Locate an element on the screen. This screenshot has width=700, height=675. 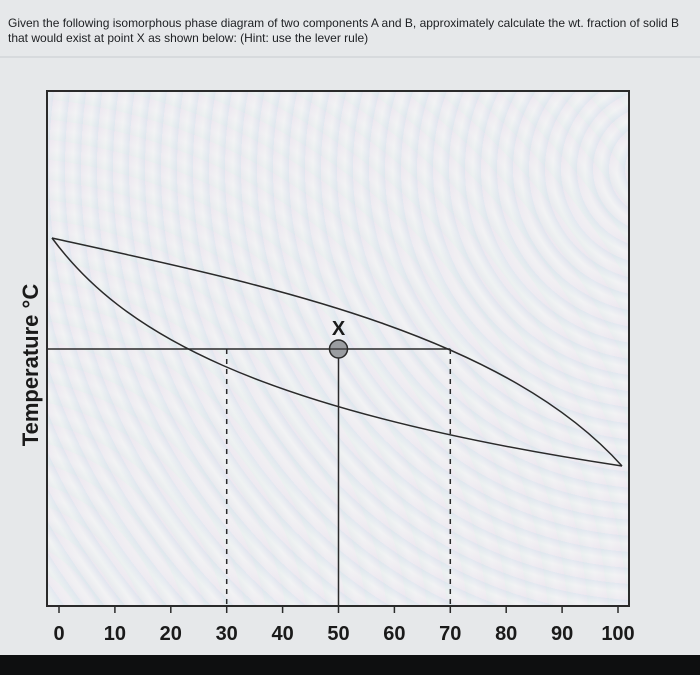
x-tick-label-80: 80 is located at coordinates (506, 634).